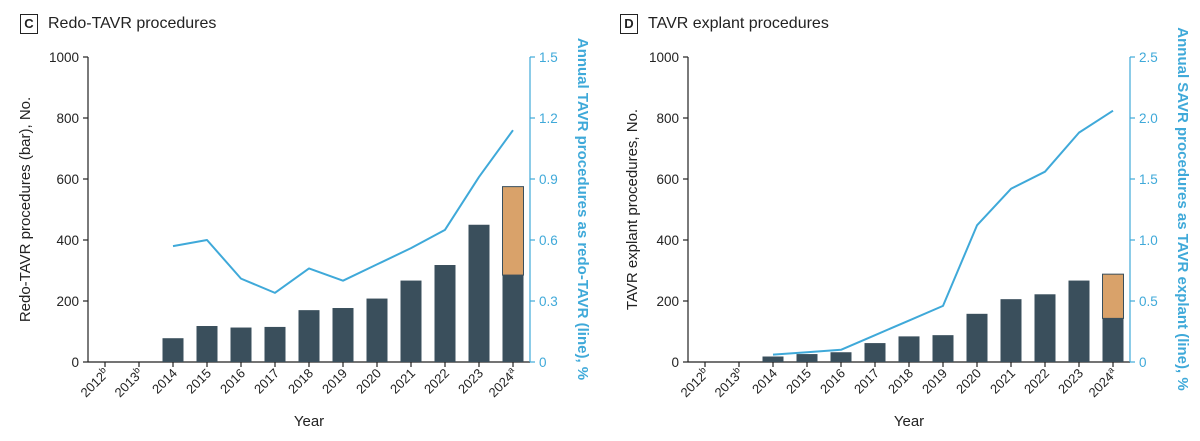 This screenshot has height=441, width=1200. I want to click on panel-d-header: D TAVR explant procedures, so click(724, 24).